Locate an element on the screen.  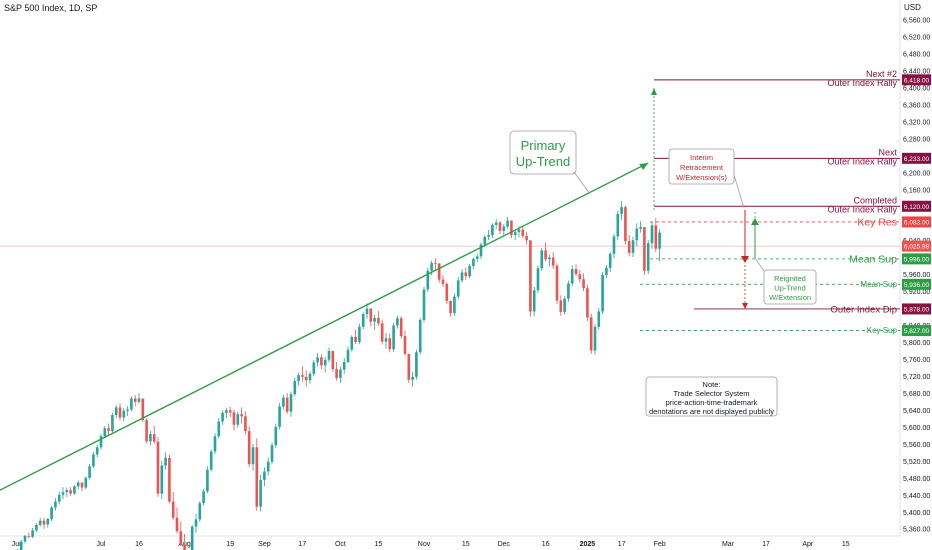
x-tick-label: Jun is located at coordinates (17, 544).